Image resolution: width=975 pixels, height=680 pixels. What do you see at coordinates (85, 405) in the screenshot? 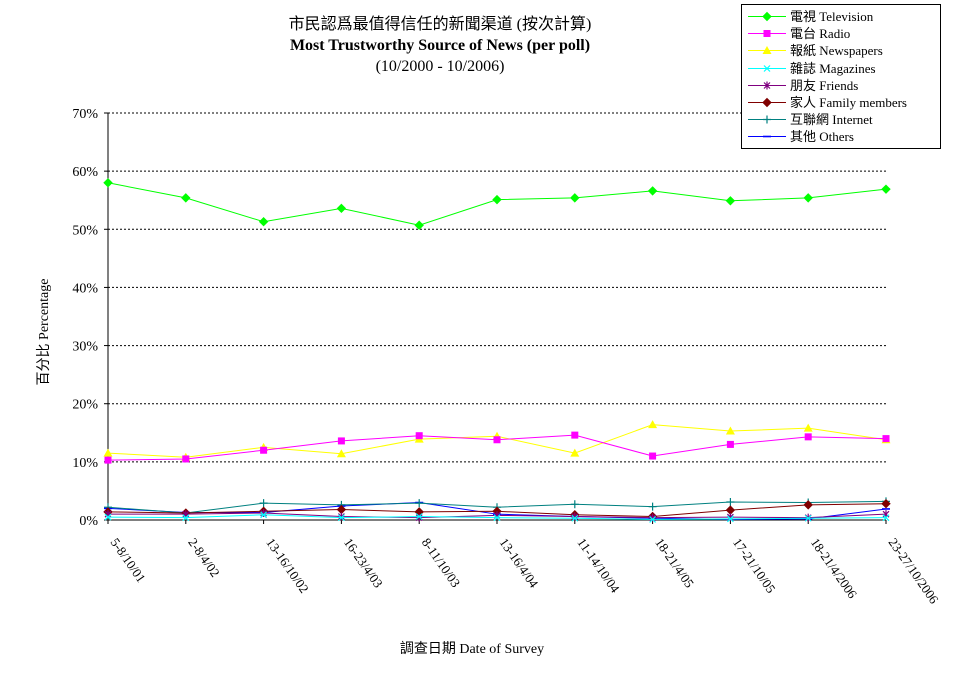
I see `y-tick-label: 20%` at bounding box center [85, 405].